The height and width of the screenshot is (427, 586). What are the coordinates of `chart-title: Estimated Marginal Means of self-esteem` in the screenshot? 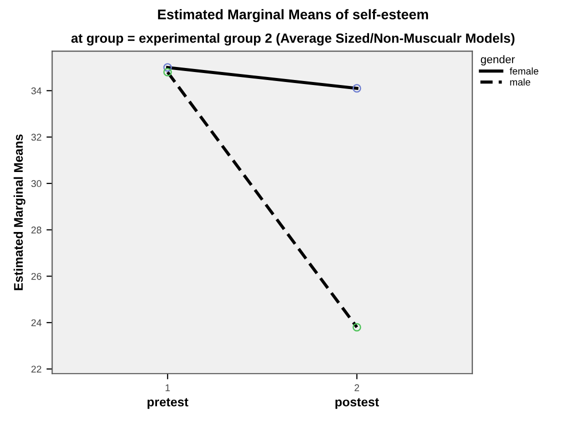 It's located at (293, 15).